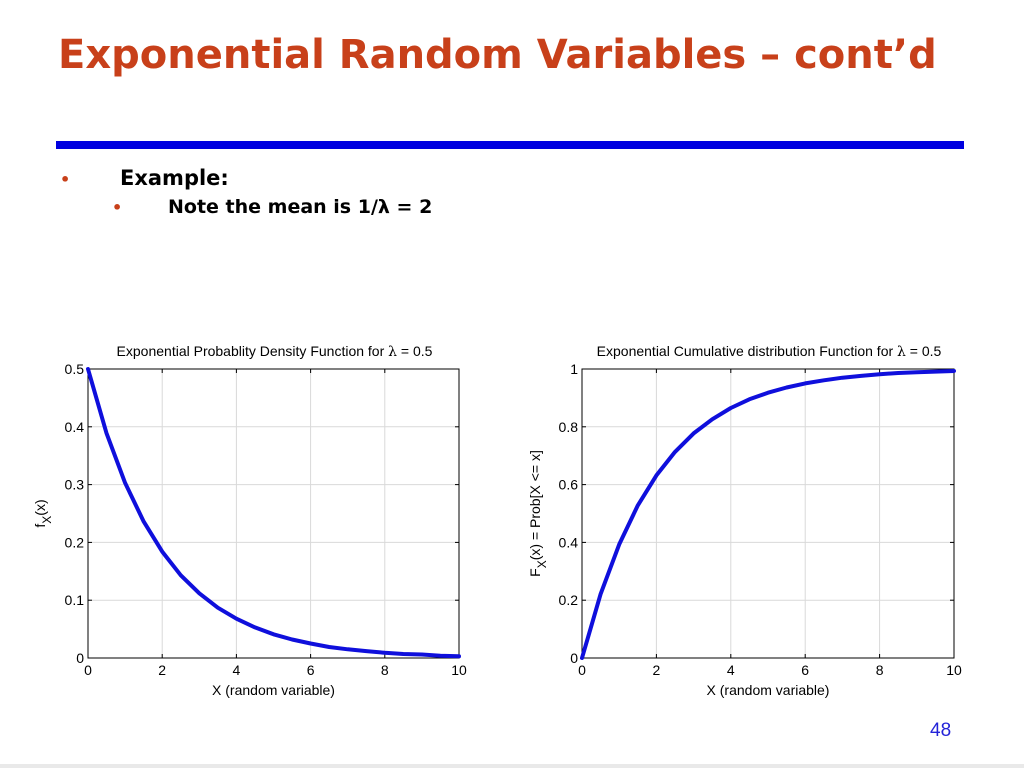 The width and height of the screenshot is (1024, 768). Describe the element at coordinates (40, 507) in the screenshot. I see `y-axis-label-tail: (x)` at that location.